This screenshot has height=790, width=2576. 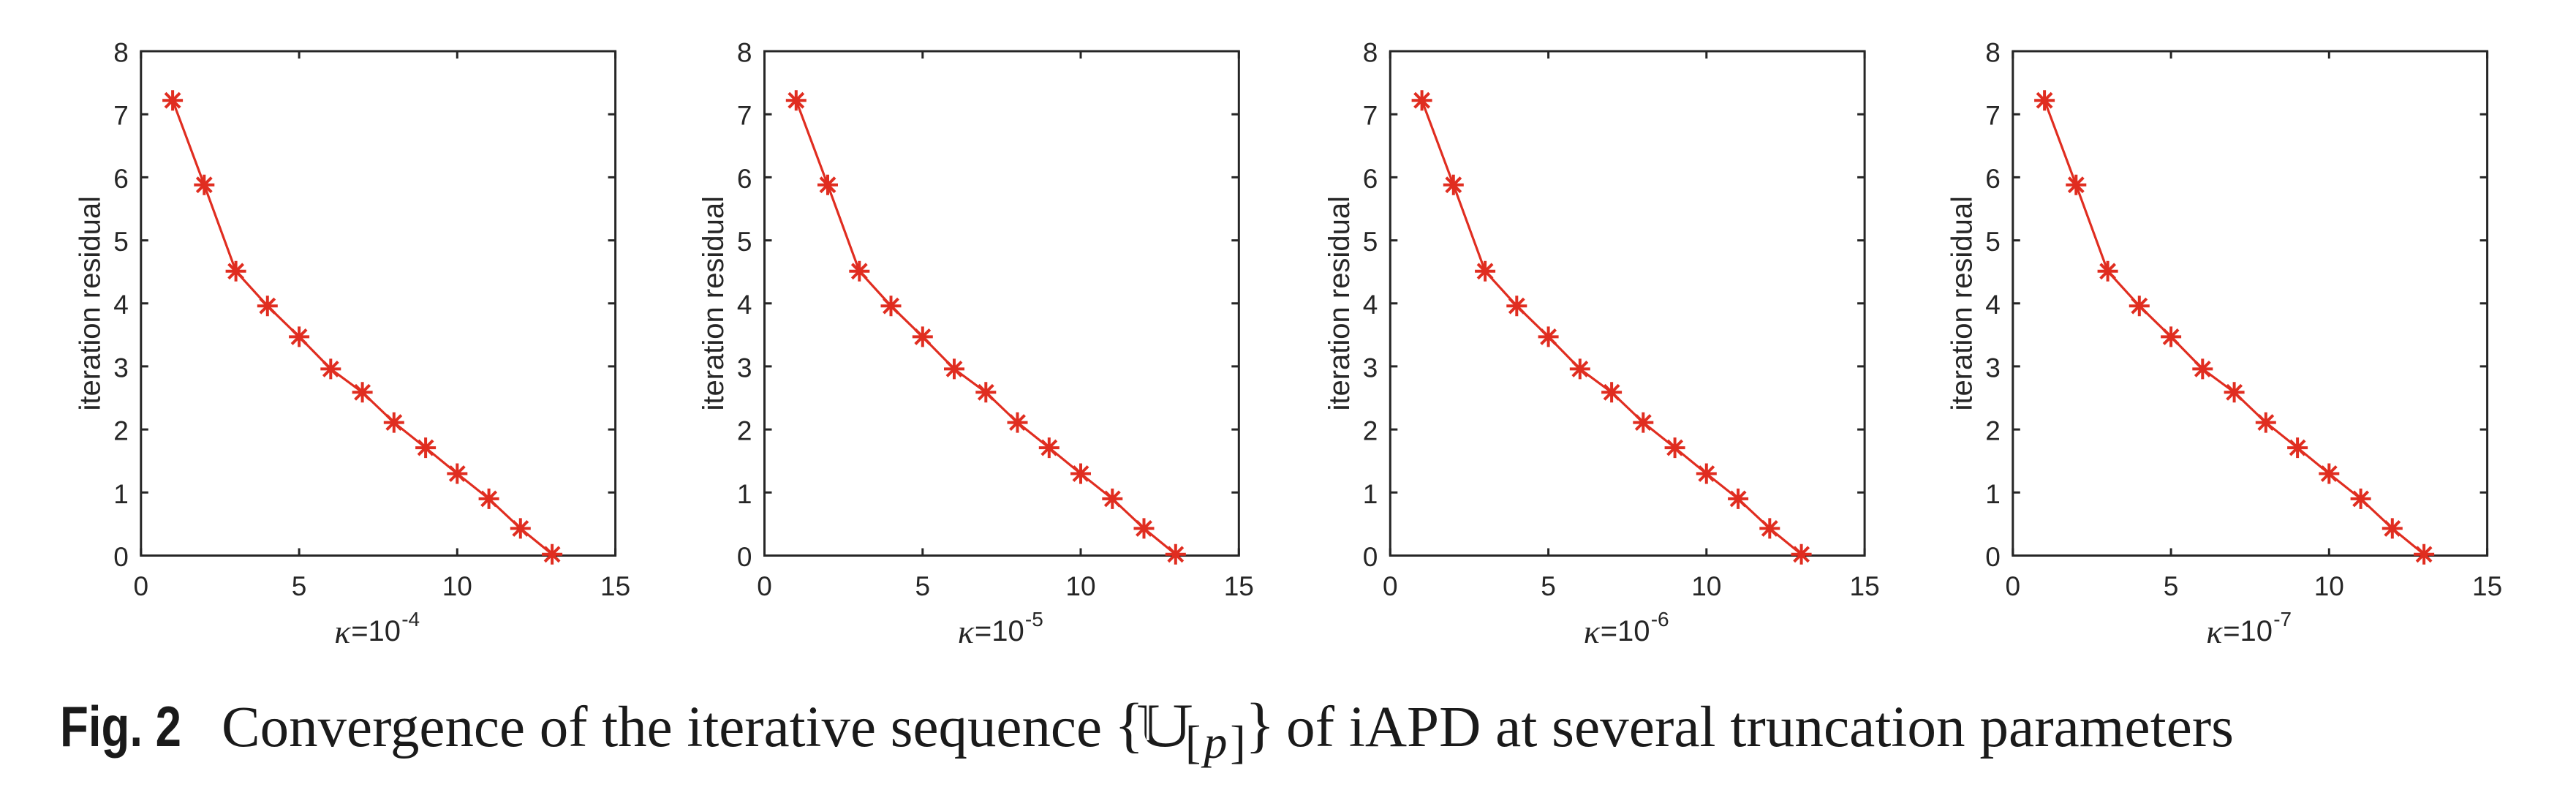 I want to click on svg-text: -4, so click(x=410, y=619).